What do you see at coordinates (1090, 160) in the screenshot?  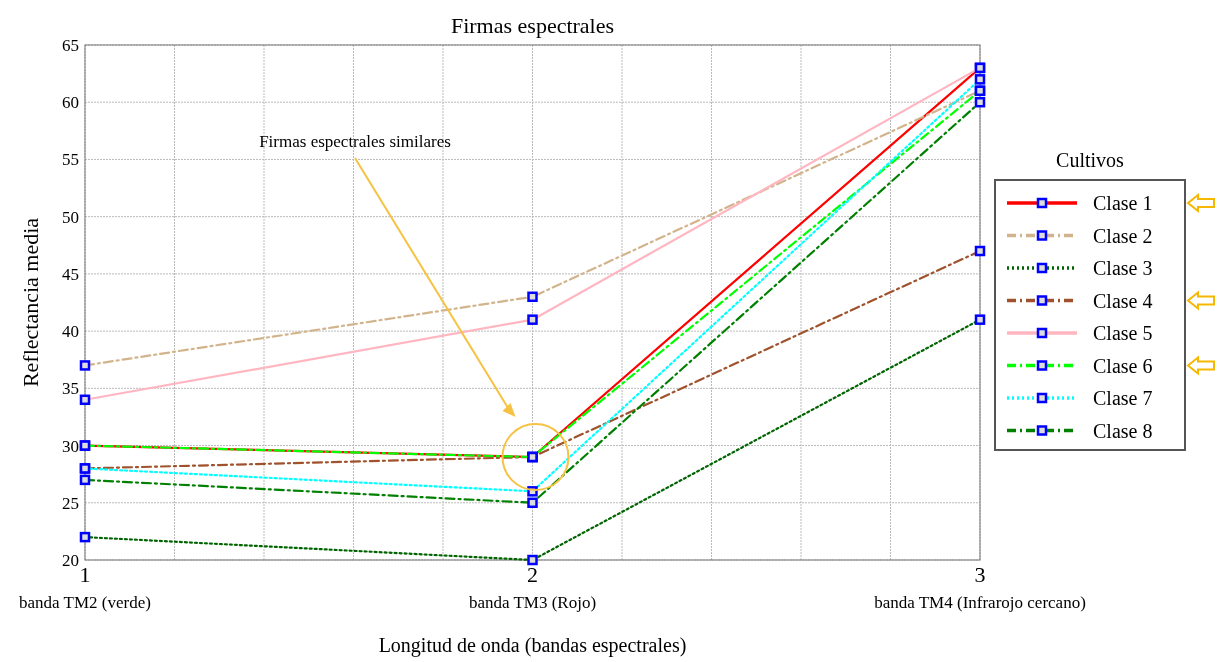 I see `legend-title: Cultivos` at bounding box center [1090, 160].